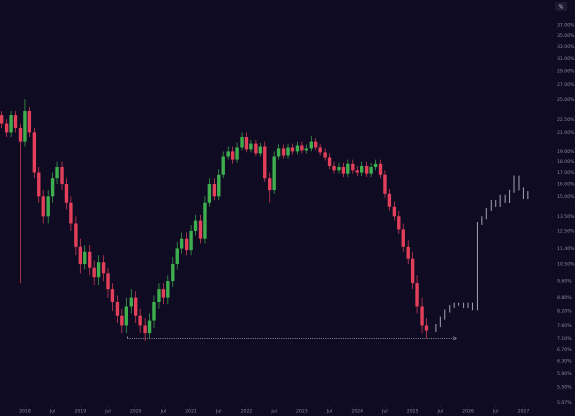  I want to click on y-tick-label: 21.00%, so click(566, 133).